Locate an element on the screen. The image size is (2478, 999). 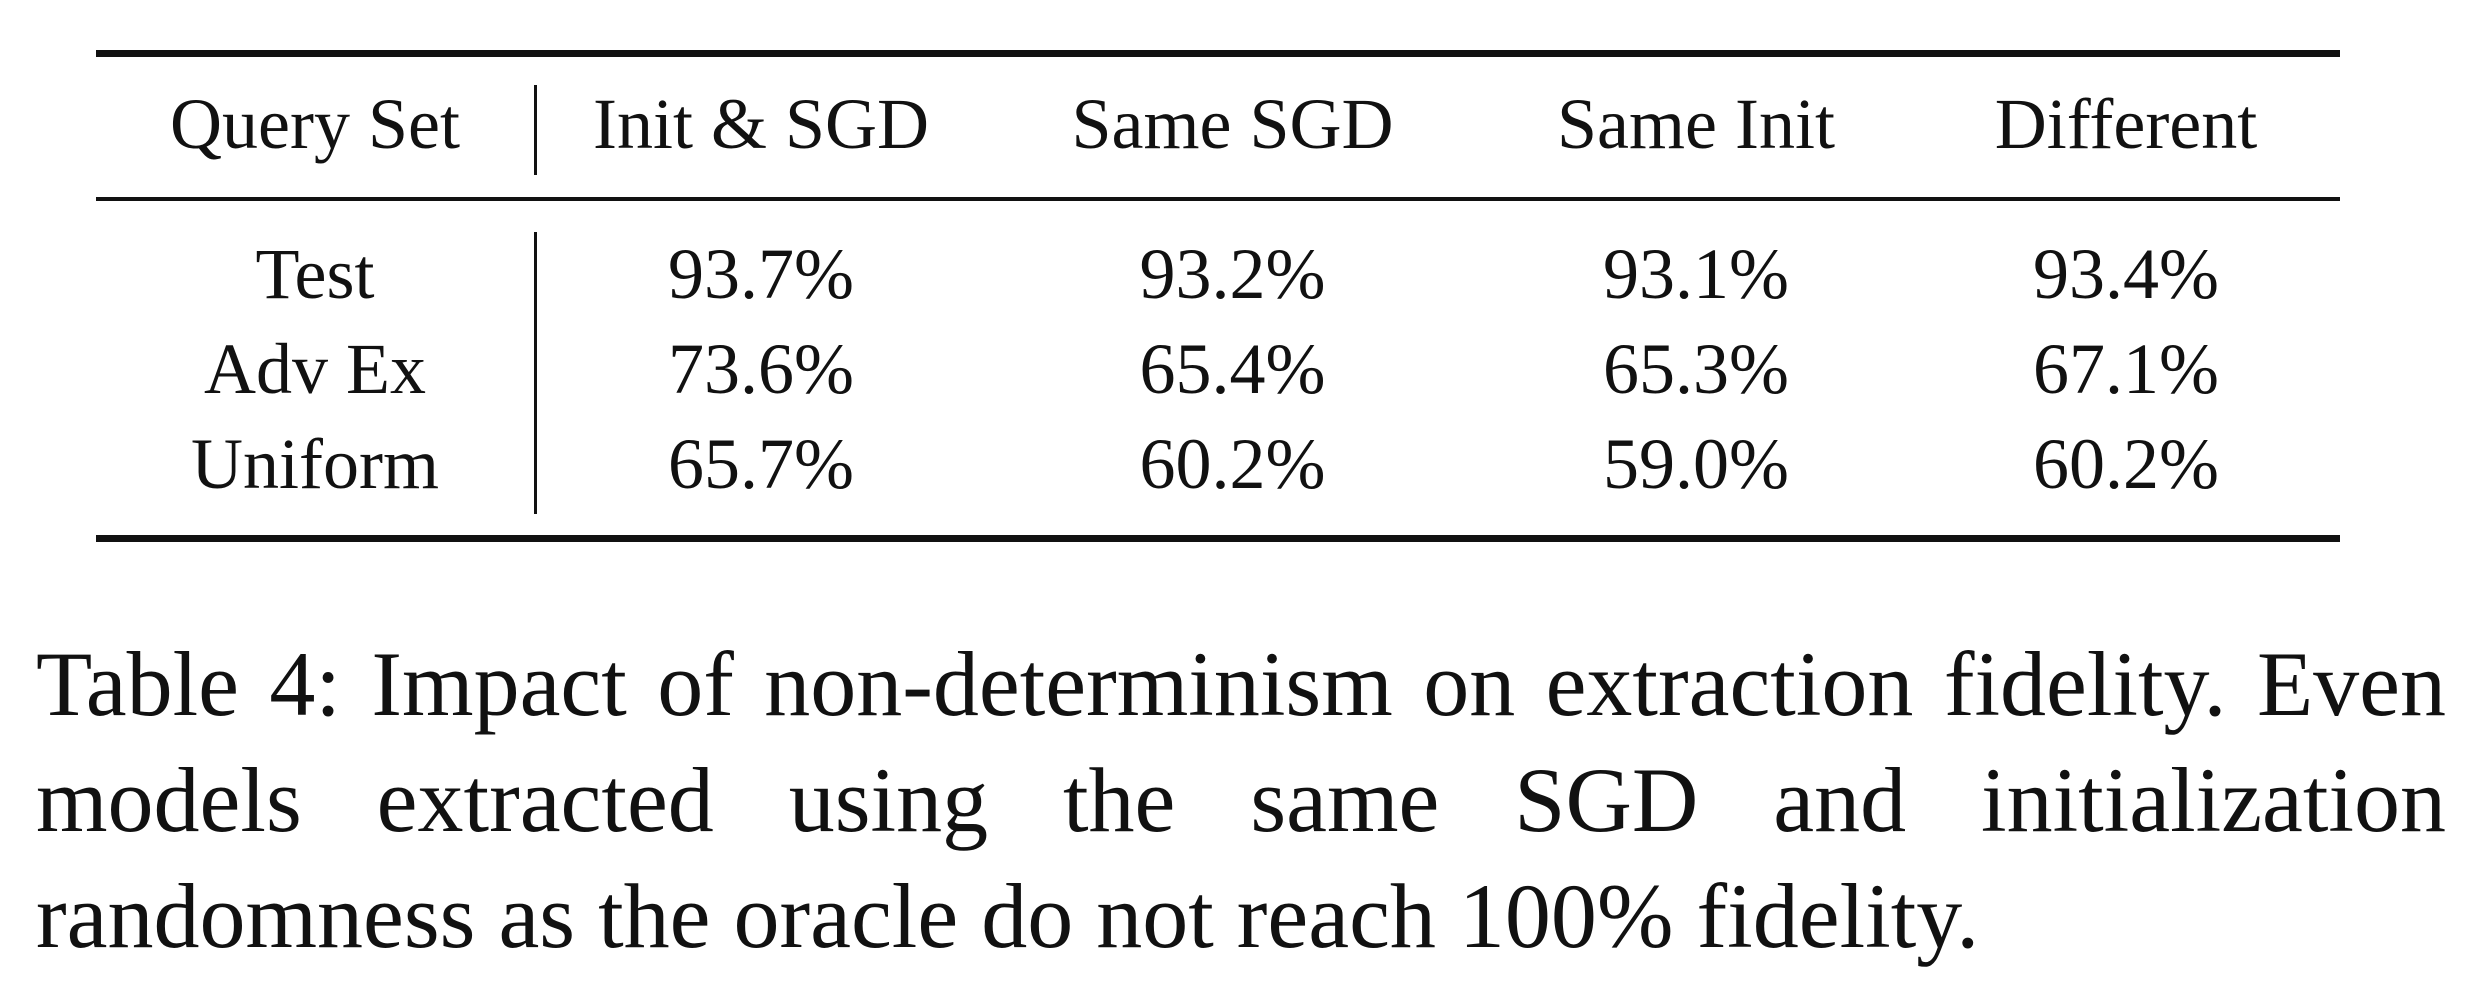
row-label-test: Test is located at coordinates (315, 274).